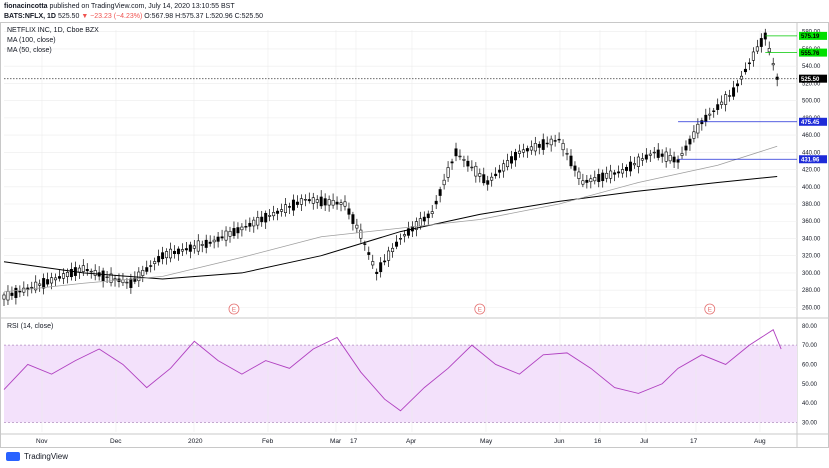 The height and width of the screenshot is (468, 829). What do you see at coordinates (811, 308) in the screenshot?
I see `price-tick-label: 260.00` at bounding box center [811, 308].